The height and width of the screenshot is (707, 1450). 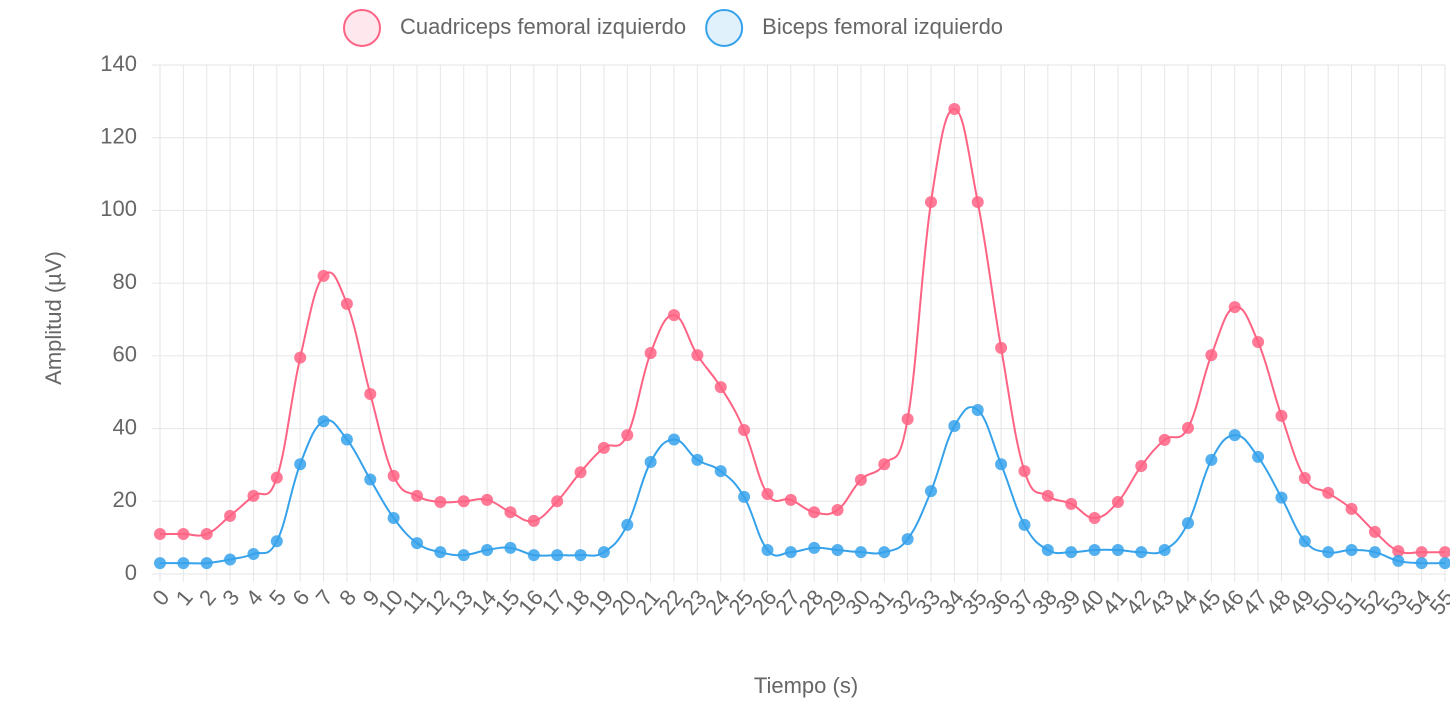 I want to click on legend-item: Biceps femoral izquierdo, so click(x=854, y=28).